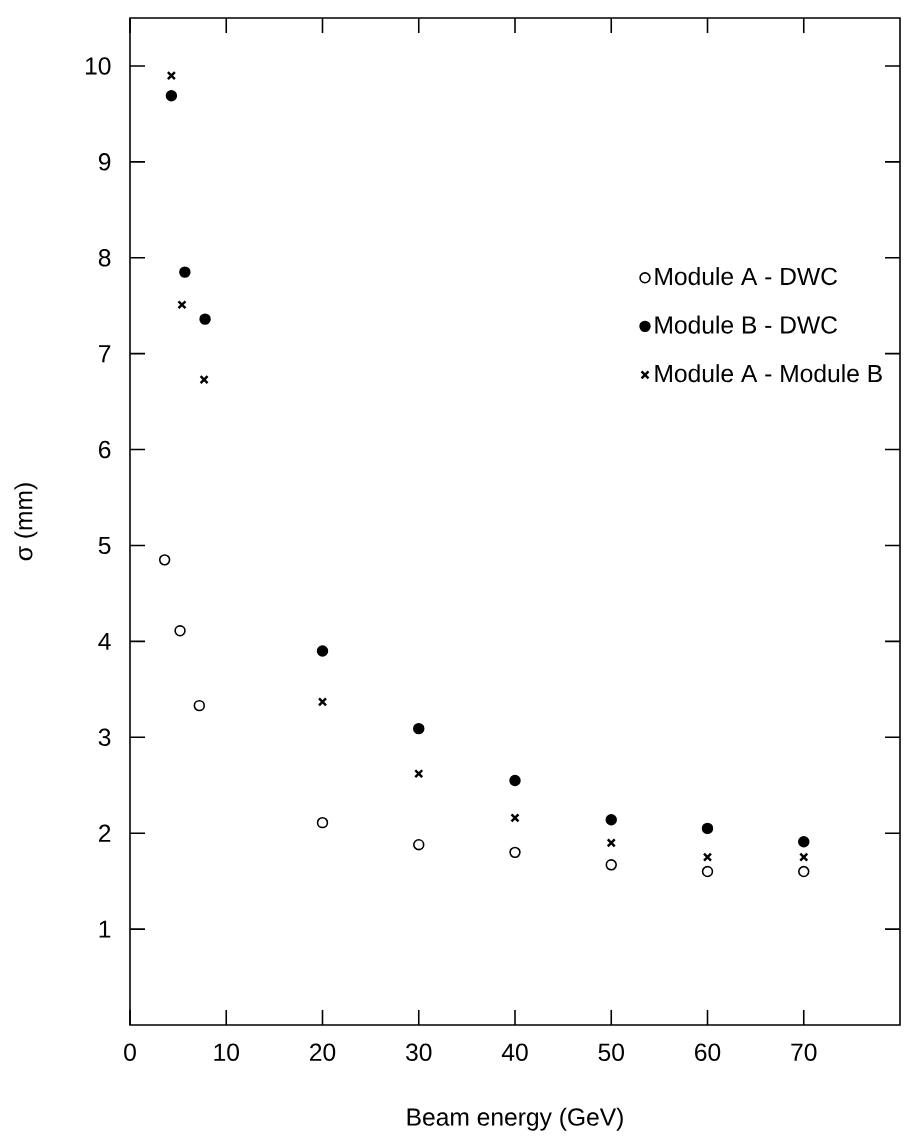 The height and width of the screenshot is (1140, 907). What do you see at coordinates (105, 449) in the screenshot?
I see `y-tick-label: 6` at bounding box center [105, 449].